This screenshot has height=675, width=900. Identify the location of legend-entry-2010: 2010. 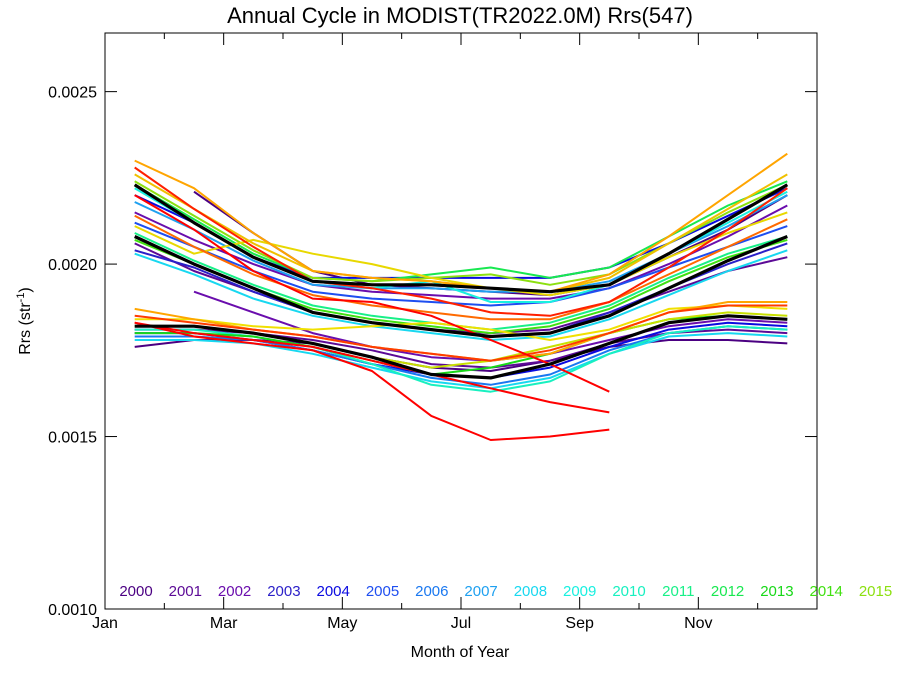
(628, 591).